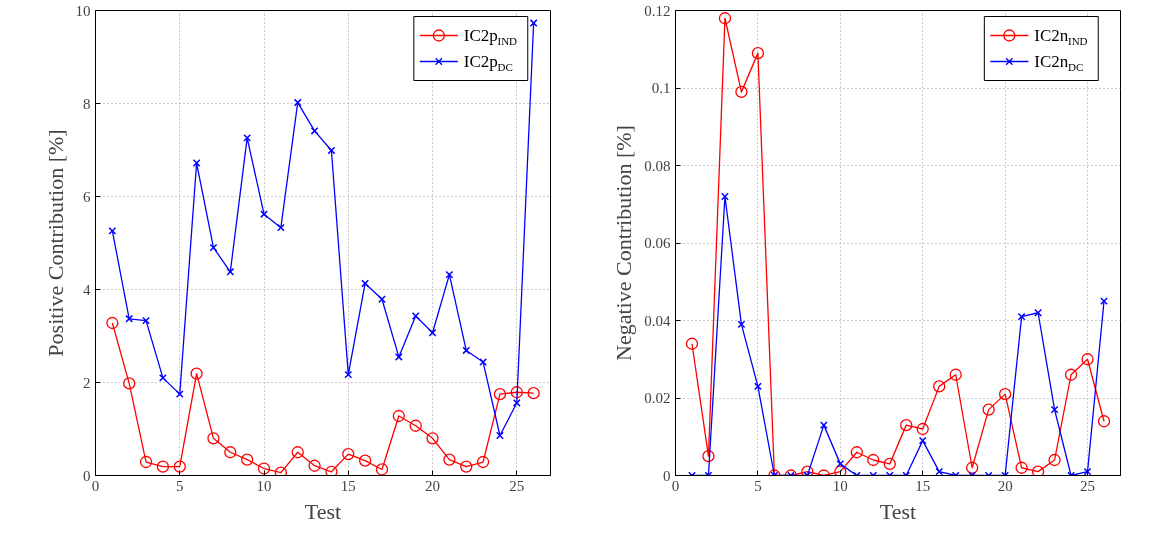  I want to click on y-tick-label: 0.08, so click(657, 165).